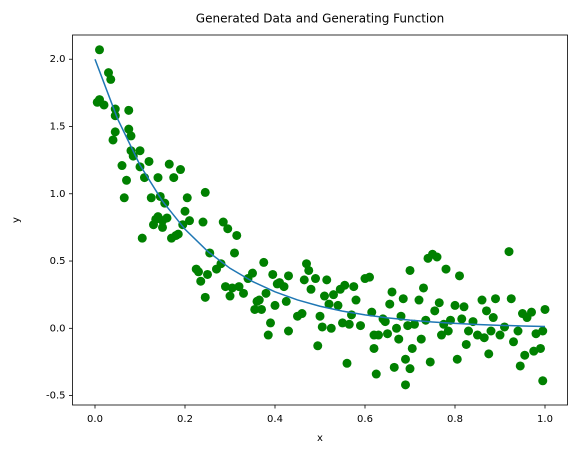  I want to click on x-tick-label: 0.2, so click(185, 419).